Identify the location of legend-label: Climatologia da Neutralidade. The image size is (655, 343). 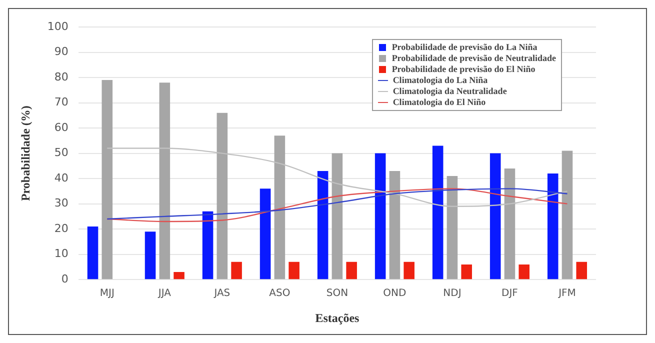
(449, 91).